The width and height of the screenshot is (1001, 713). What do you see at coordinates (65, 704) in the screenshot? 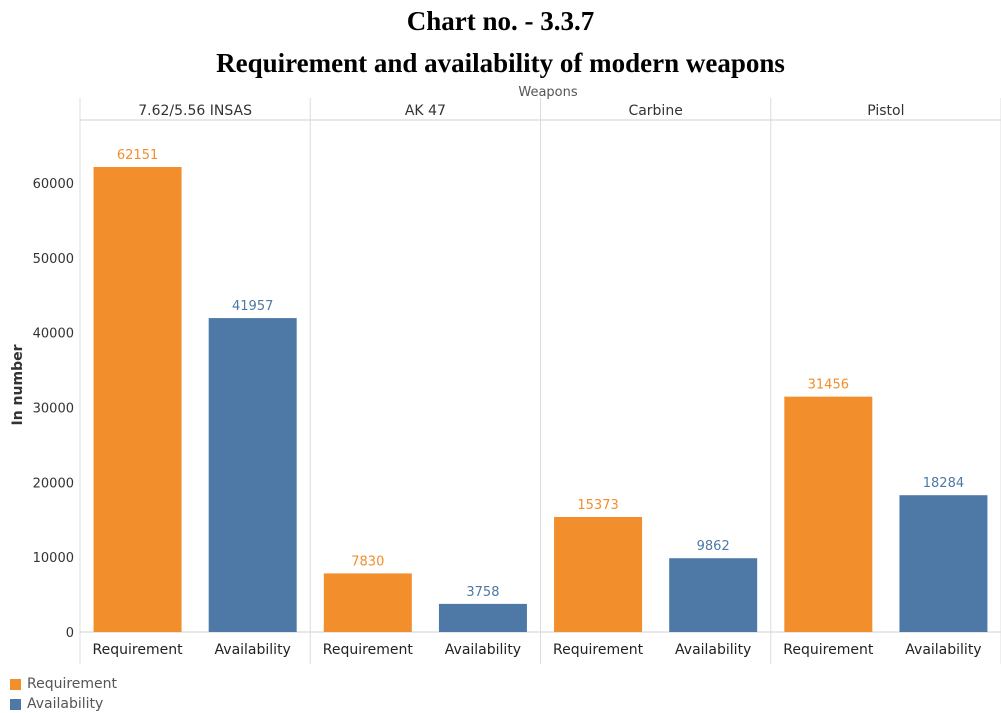
I see `legend-label-availability: Availability` at bounding box center [65, 704].